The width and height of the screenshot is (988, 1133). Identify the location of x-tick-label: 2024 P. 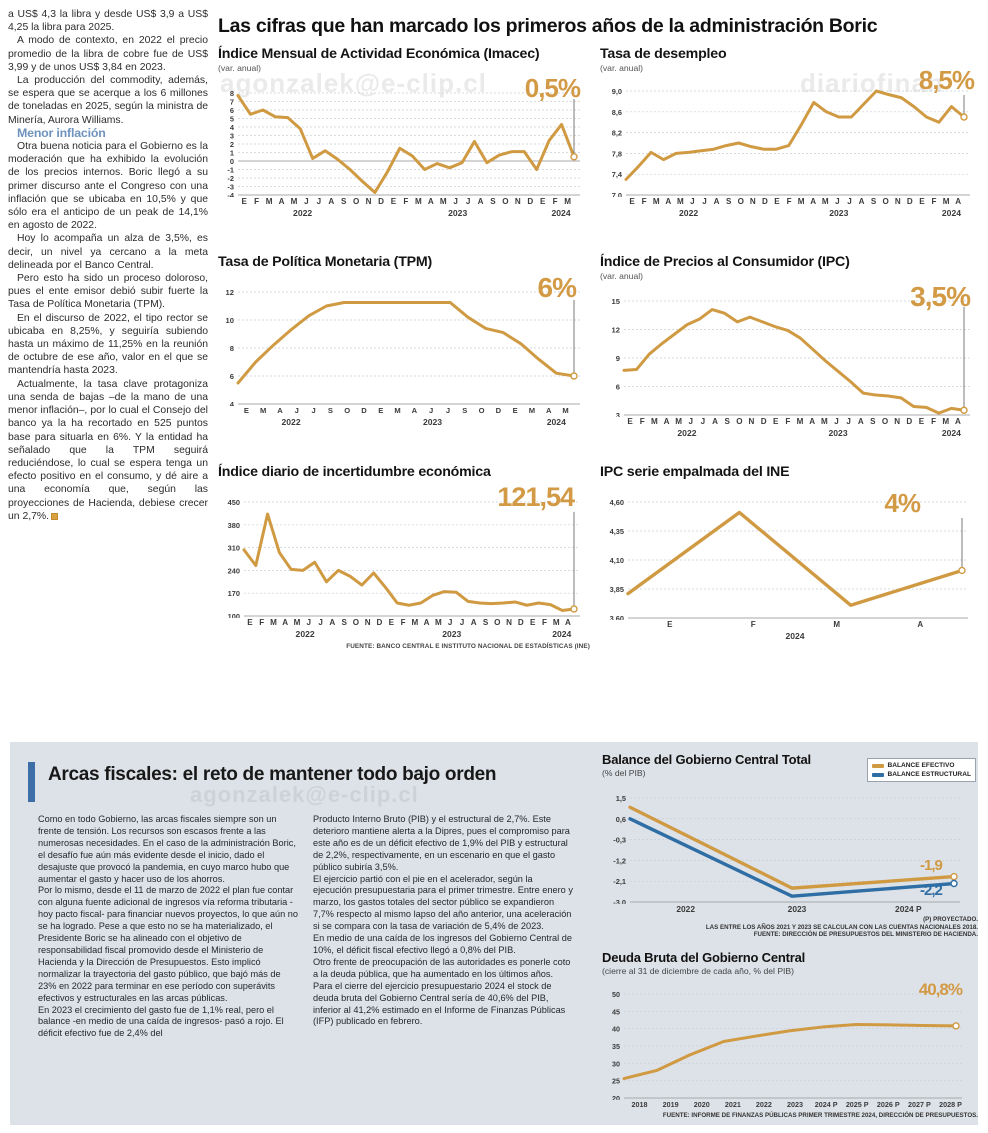
(908, 909).